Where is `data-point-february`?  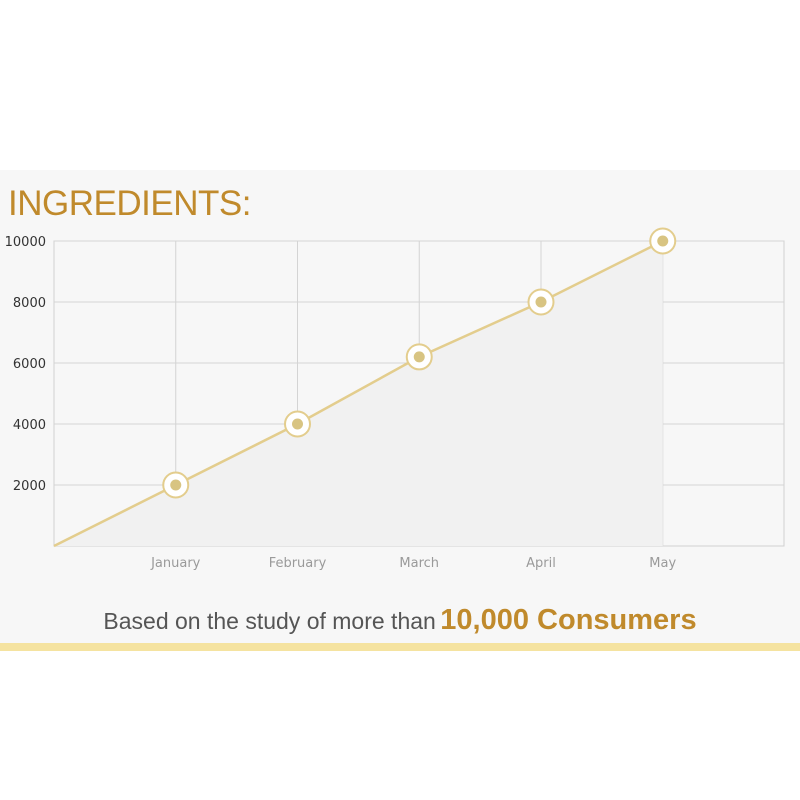 data-point-february is located at coordinates (297, 424).